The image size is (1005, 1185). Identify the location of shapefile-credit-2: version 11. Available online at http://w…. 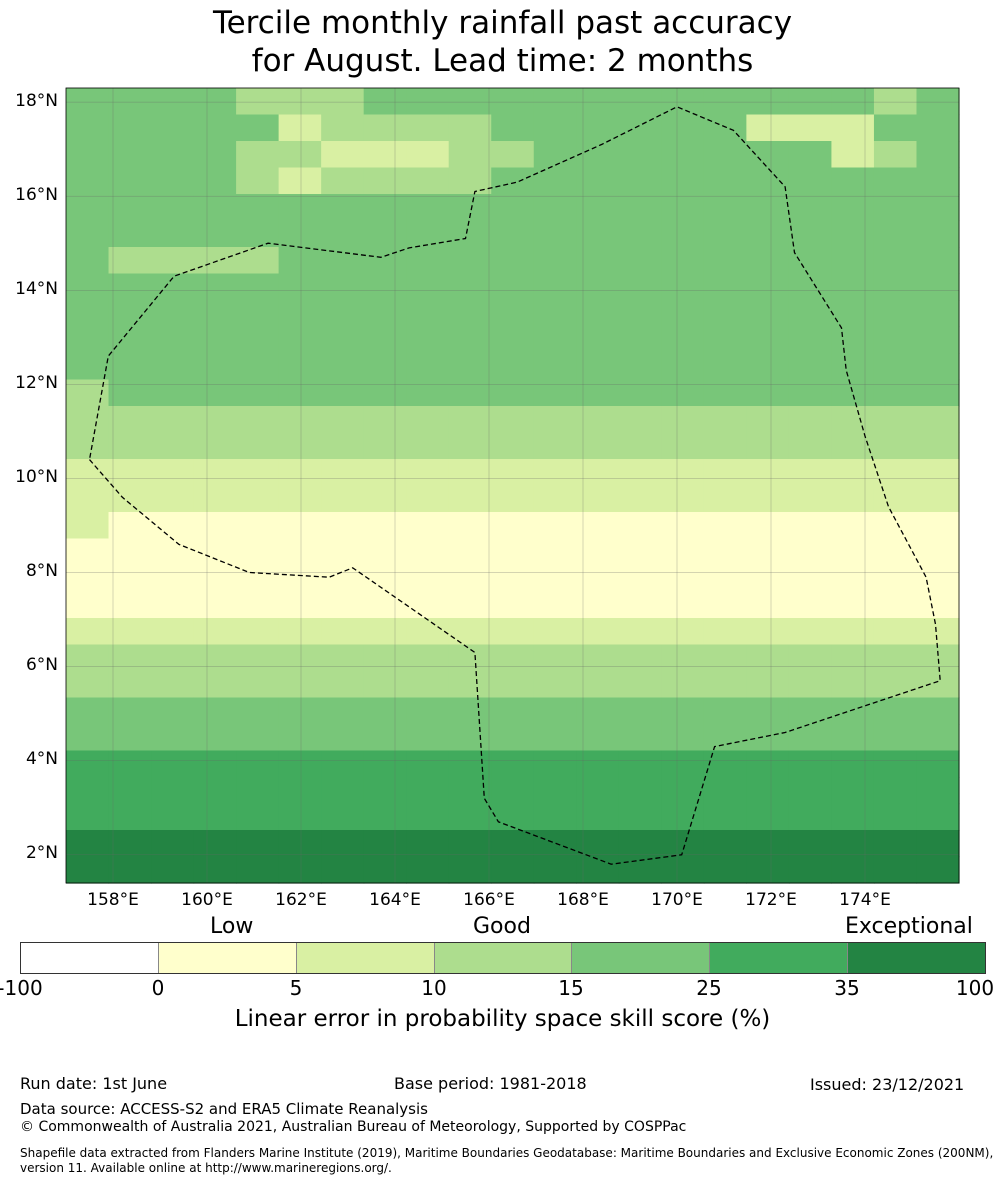
(206, 1168).